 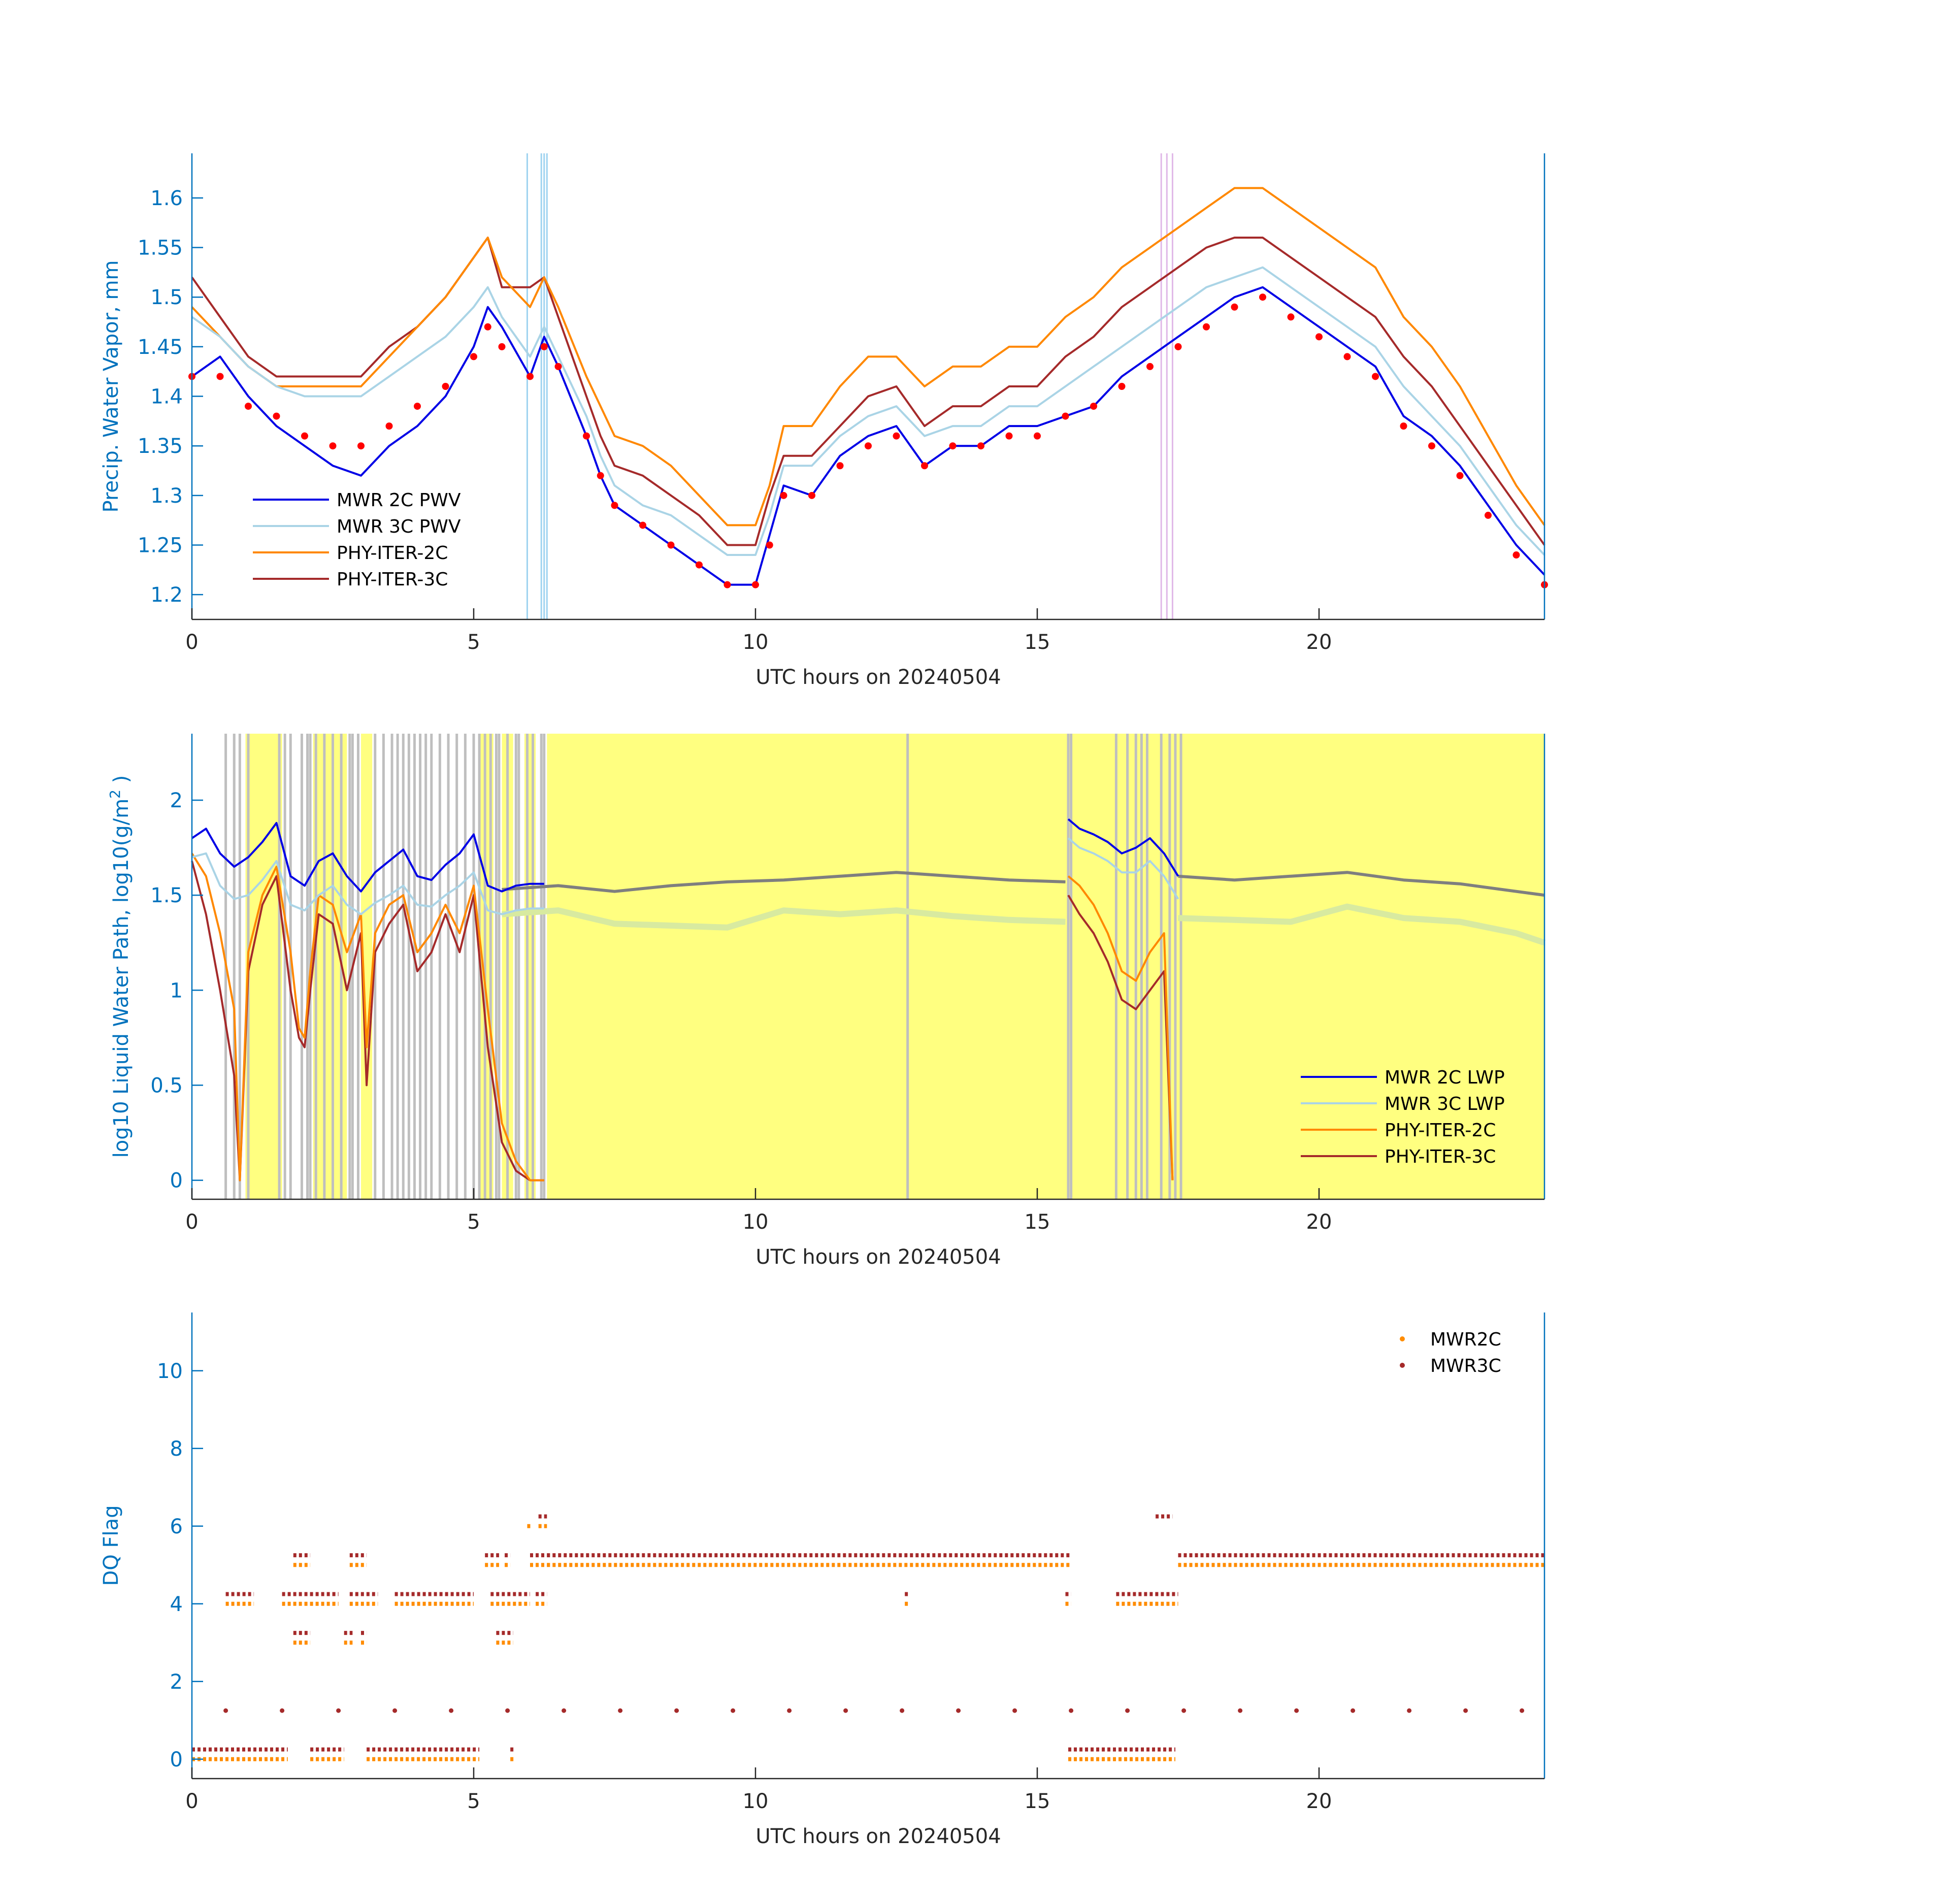 I want to click on y-tick-label: 2, so click(x=176, y=1682).